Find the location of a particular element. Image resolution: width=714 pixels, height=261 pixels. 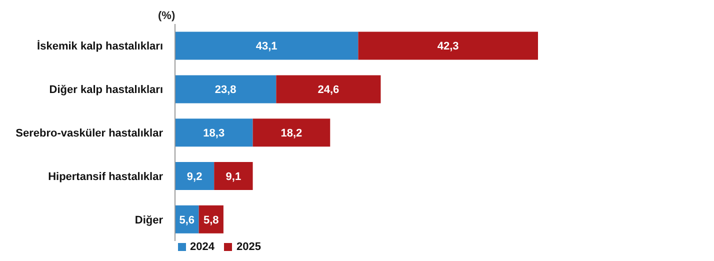

data-label: 24,6 is located at coordinates (329, 90).